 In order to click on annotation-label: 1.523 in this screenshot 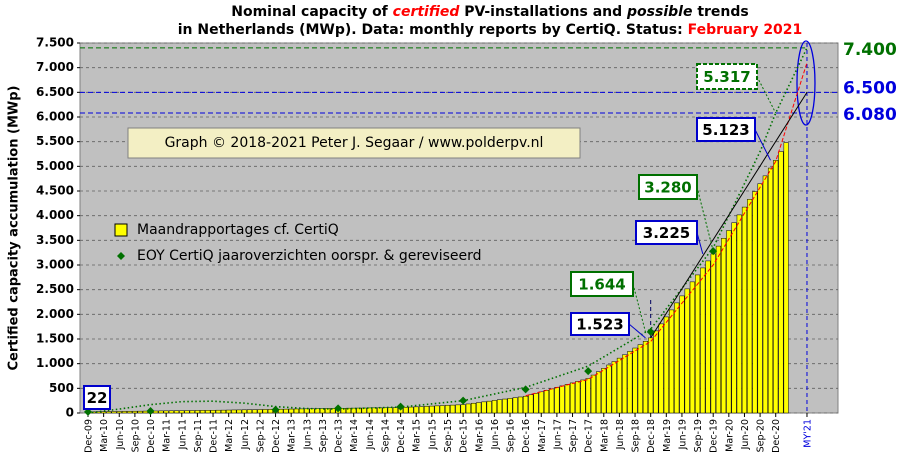, I will do `click(599, 325)`.